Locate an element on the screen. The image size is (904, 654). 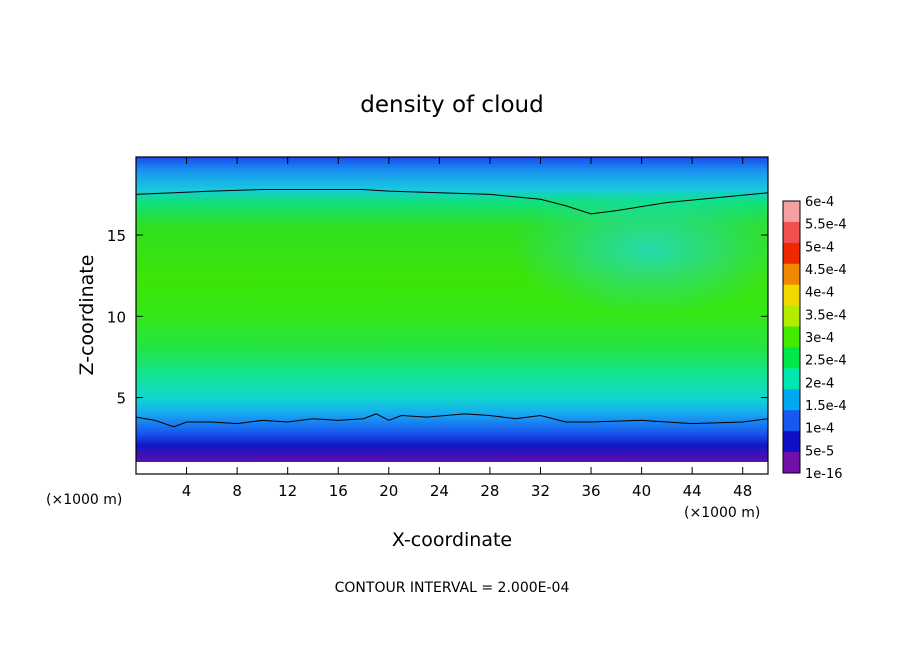
colorbar-label: 5e-5 is located at coordinates (819, 451).